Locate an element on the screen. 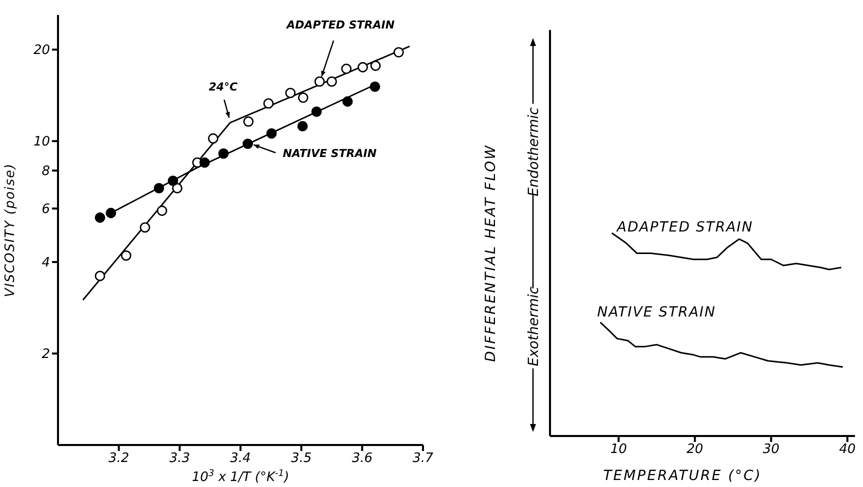 The image size is (863, 487). y-tick-label: 8 is located at coordinates (46, 172).